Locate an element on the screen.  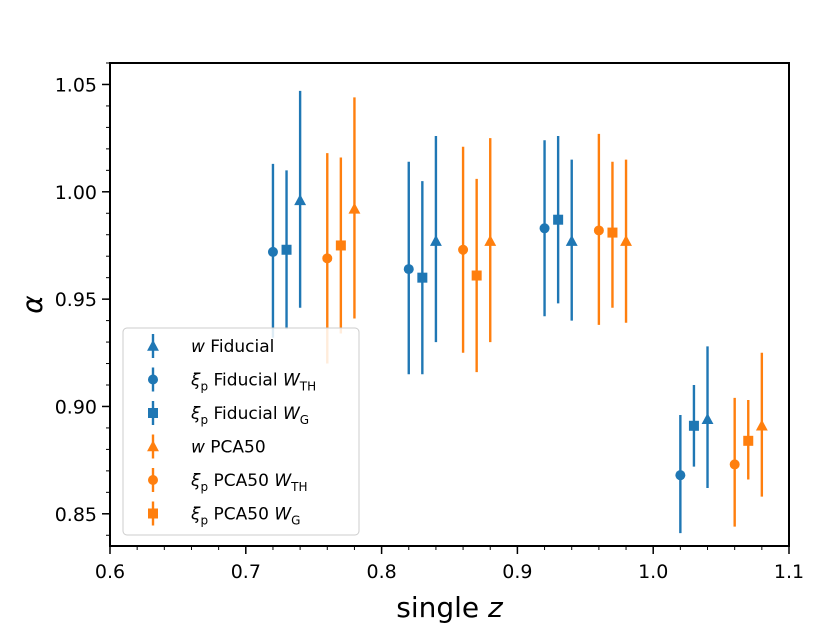
legend-box is located at coordinates (241, 431).